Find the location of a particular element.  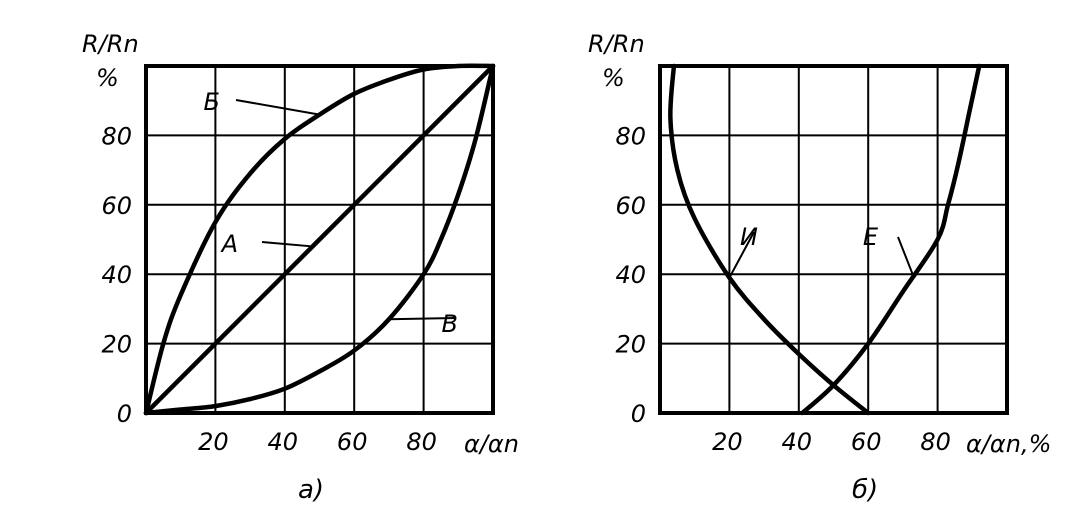

series-label: В is located at coordinates (450, 324).